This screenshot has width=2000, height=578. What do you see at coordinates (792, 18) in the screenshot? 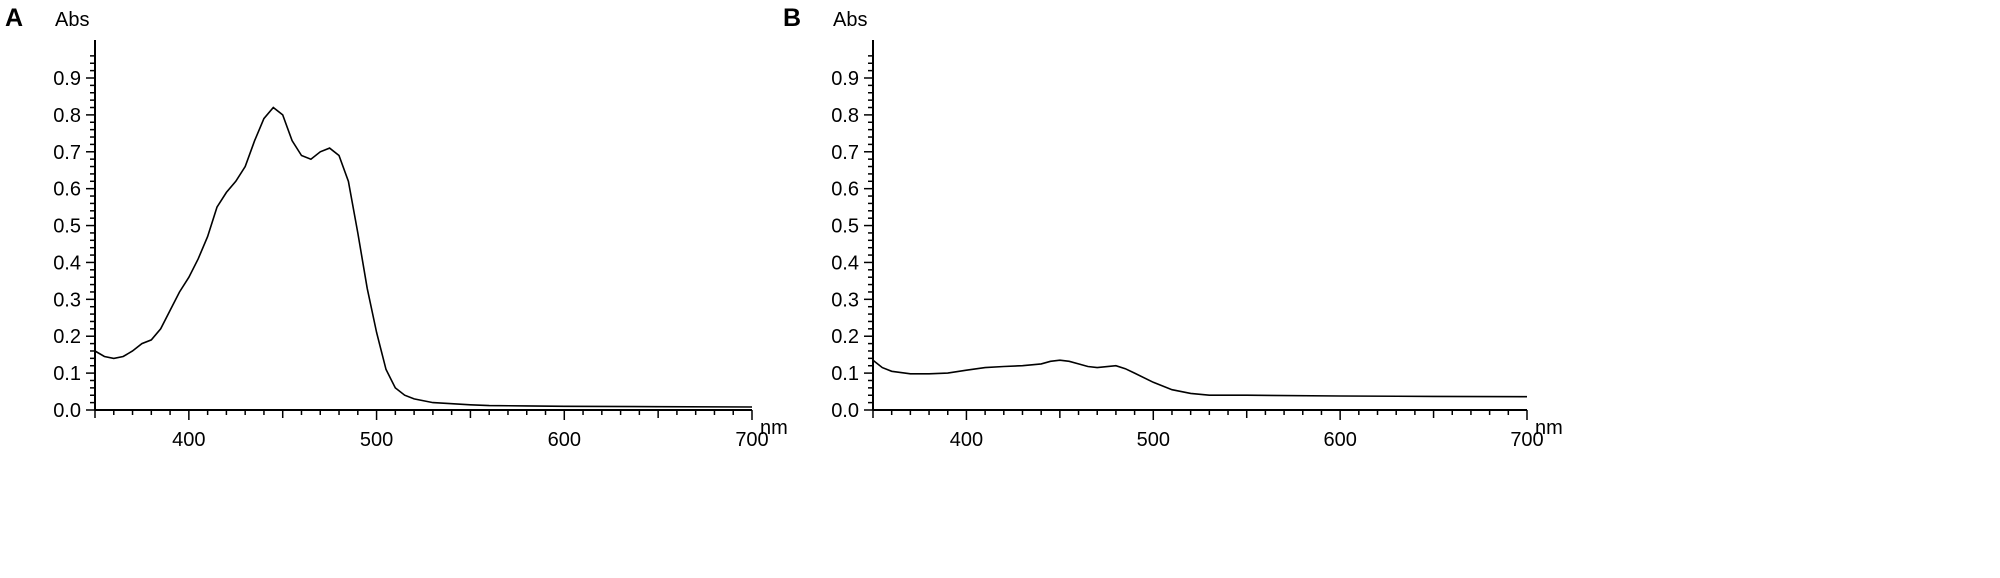
I see `panel-letter: B` at bounding box center [792, 18].